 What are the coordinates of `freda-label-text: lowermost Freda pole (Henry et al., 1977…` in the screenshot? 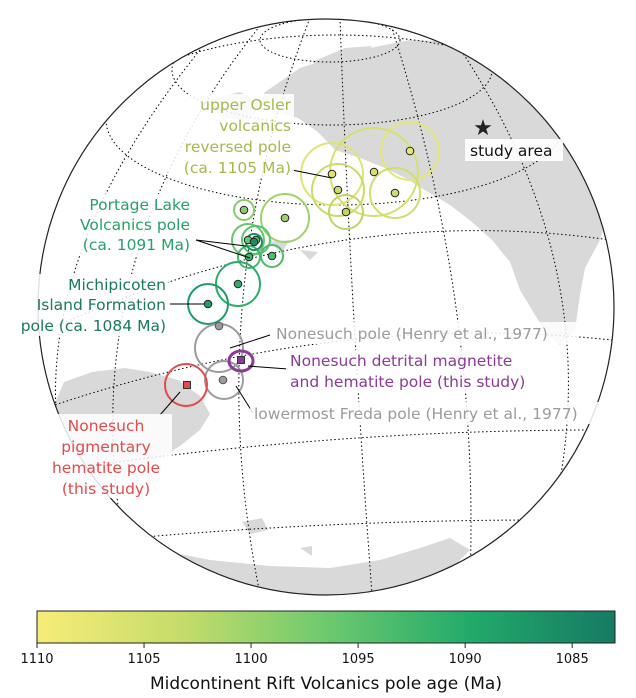 It's located at (416, 414).